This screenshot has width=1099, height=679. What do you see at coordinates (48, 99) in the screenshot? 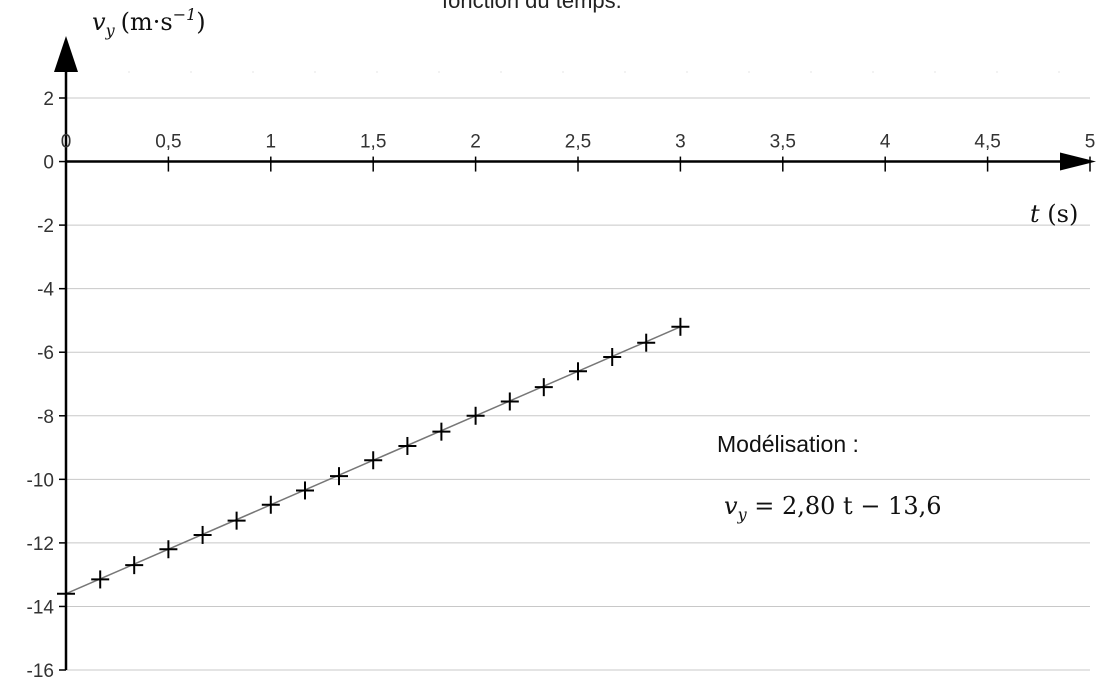
I see `y-tick-label: 2` at bounding box center [48, 99].